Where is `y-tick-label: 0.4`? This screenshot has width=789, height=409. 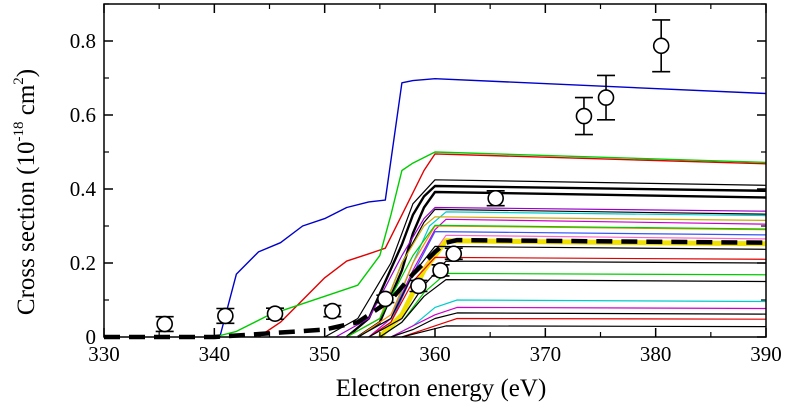
y-tick-label: 0.4 is located at coordinates (83, 189).